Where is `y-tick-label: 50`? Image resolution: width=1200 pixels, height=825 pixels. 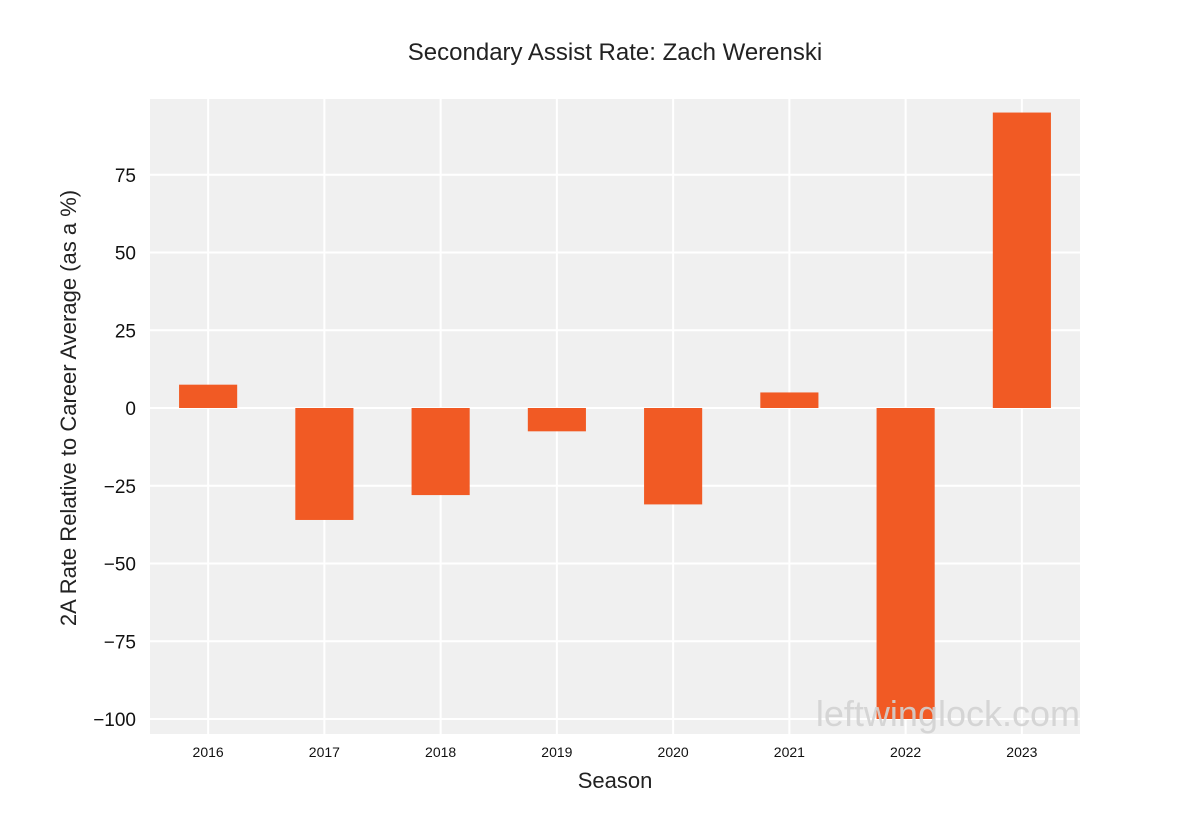
y-tick-label: 50 is located at coordinates (125, 254).